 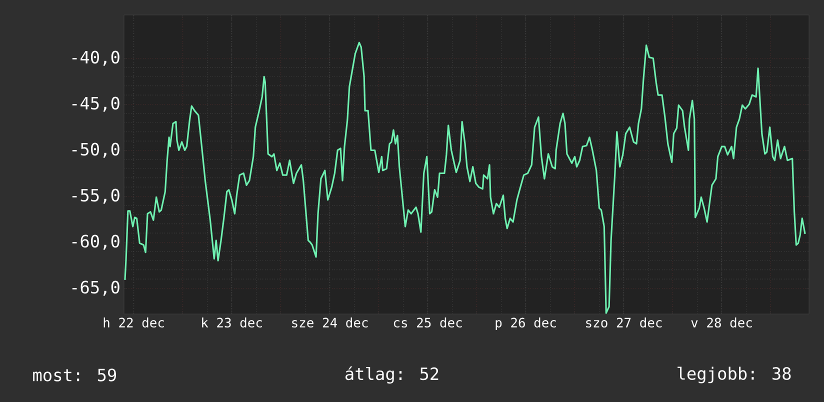 I want to click on x-tick-label: k 23 dec, so click(x=232, y=323).